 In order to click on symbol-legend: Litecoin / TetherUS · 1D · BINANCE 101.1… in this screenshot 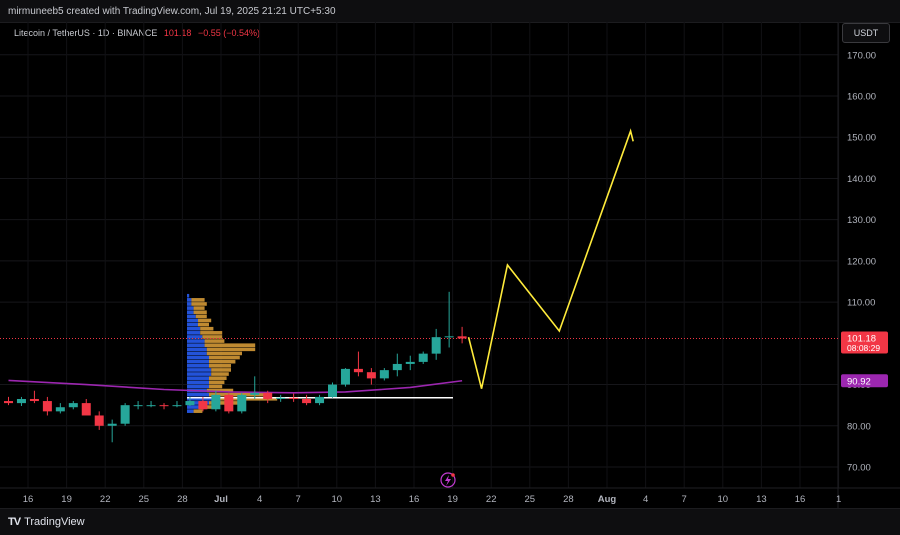, I will do `click(137, 33)`.